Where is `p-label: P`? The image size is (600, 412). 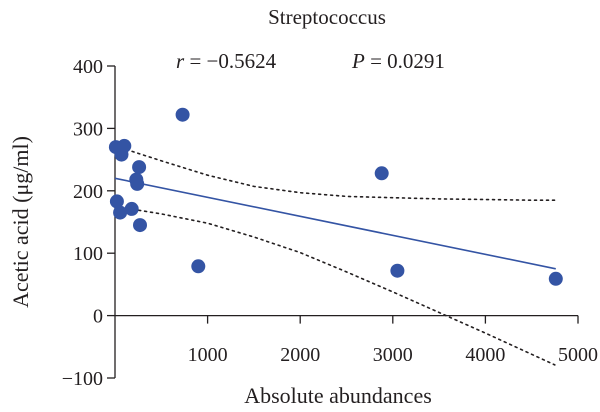 p-label: P is located at coordinates (358, 61).